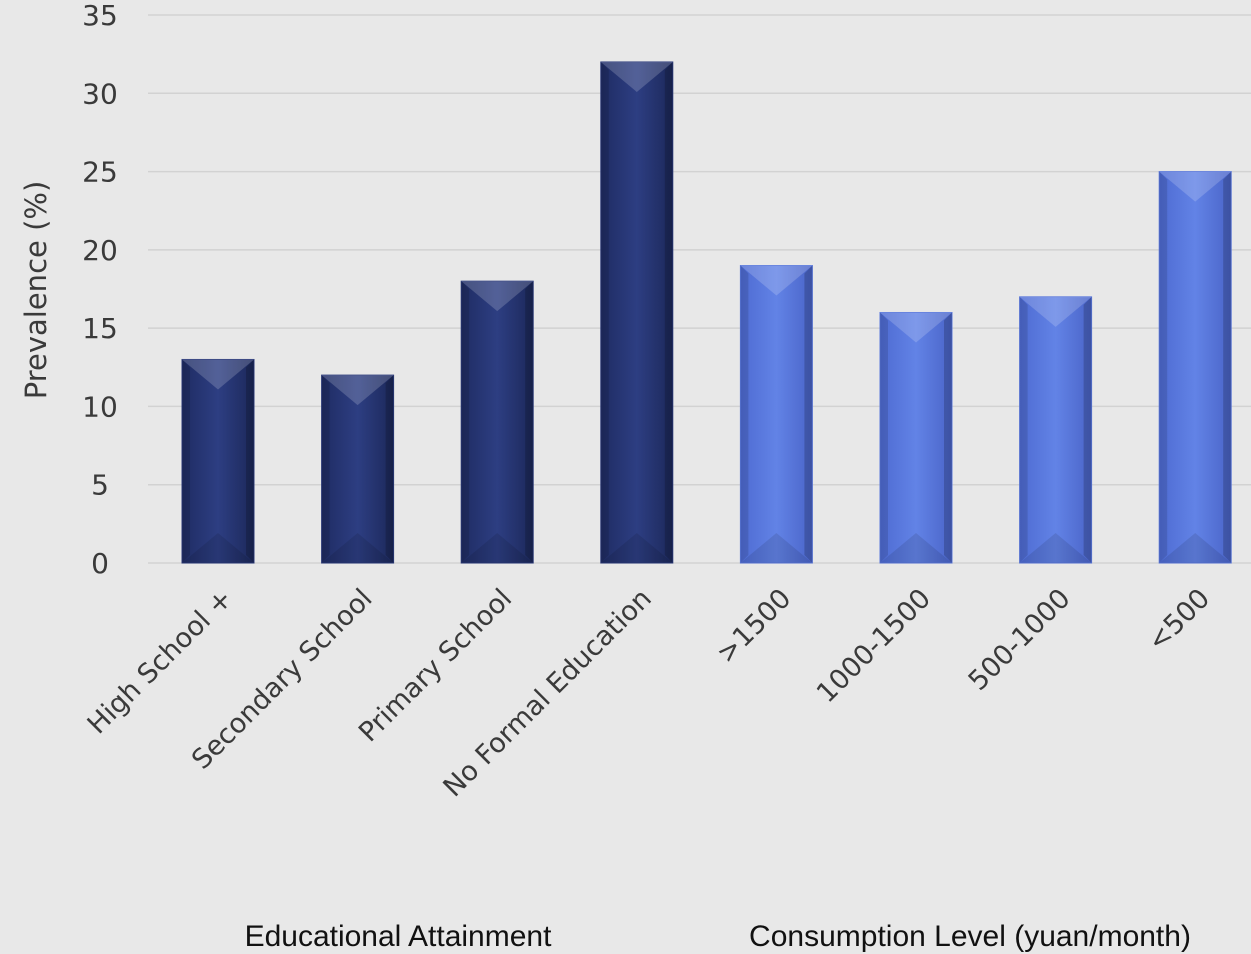 The image size is (1251, 954). Describe the element at coordinates (100, 328) in the screenshot. I see `y-tick-label: 15` at that location.